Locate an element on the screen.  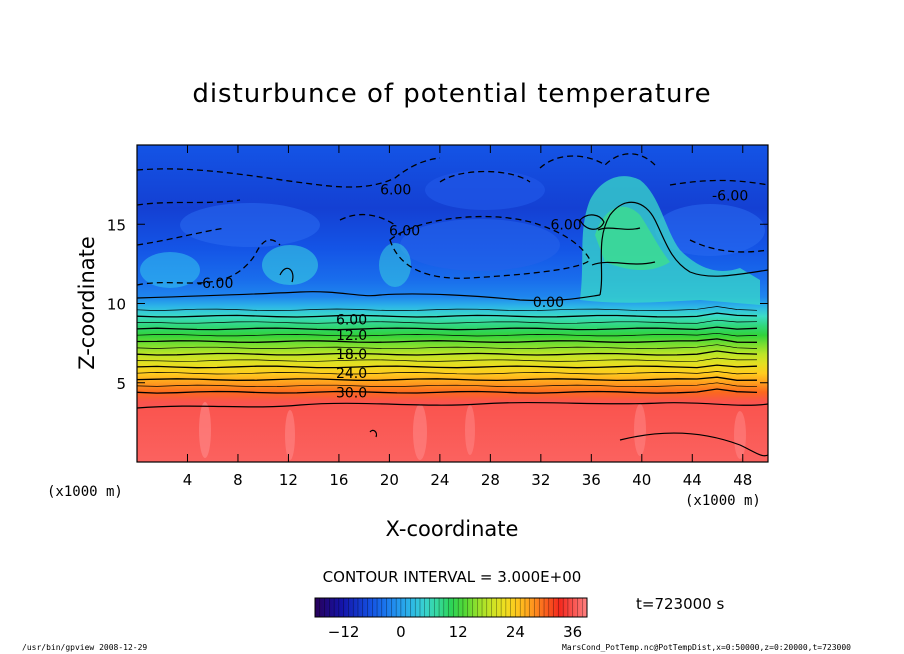
contour-interval: CONTOUR INTERVAL = 3.000E+00 is located at coordinates (452, 577).